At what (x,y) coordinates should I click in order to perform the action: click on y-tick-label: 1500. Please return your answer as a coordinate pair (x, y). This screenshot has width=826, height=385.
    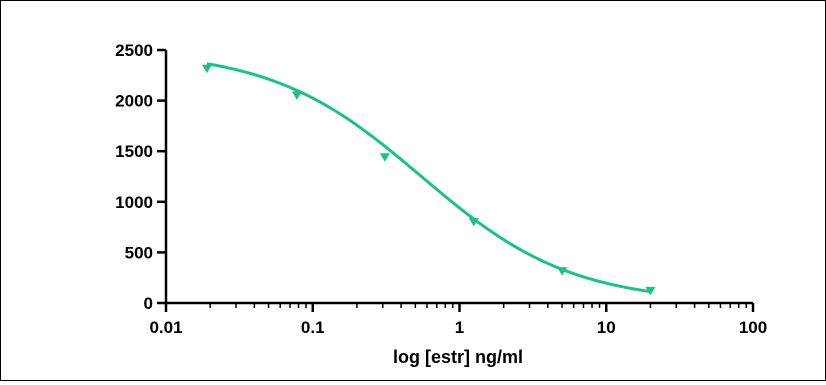
    Looking at the image, I should click on (134, 151).